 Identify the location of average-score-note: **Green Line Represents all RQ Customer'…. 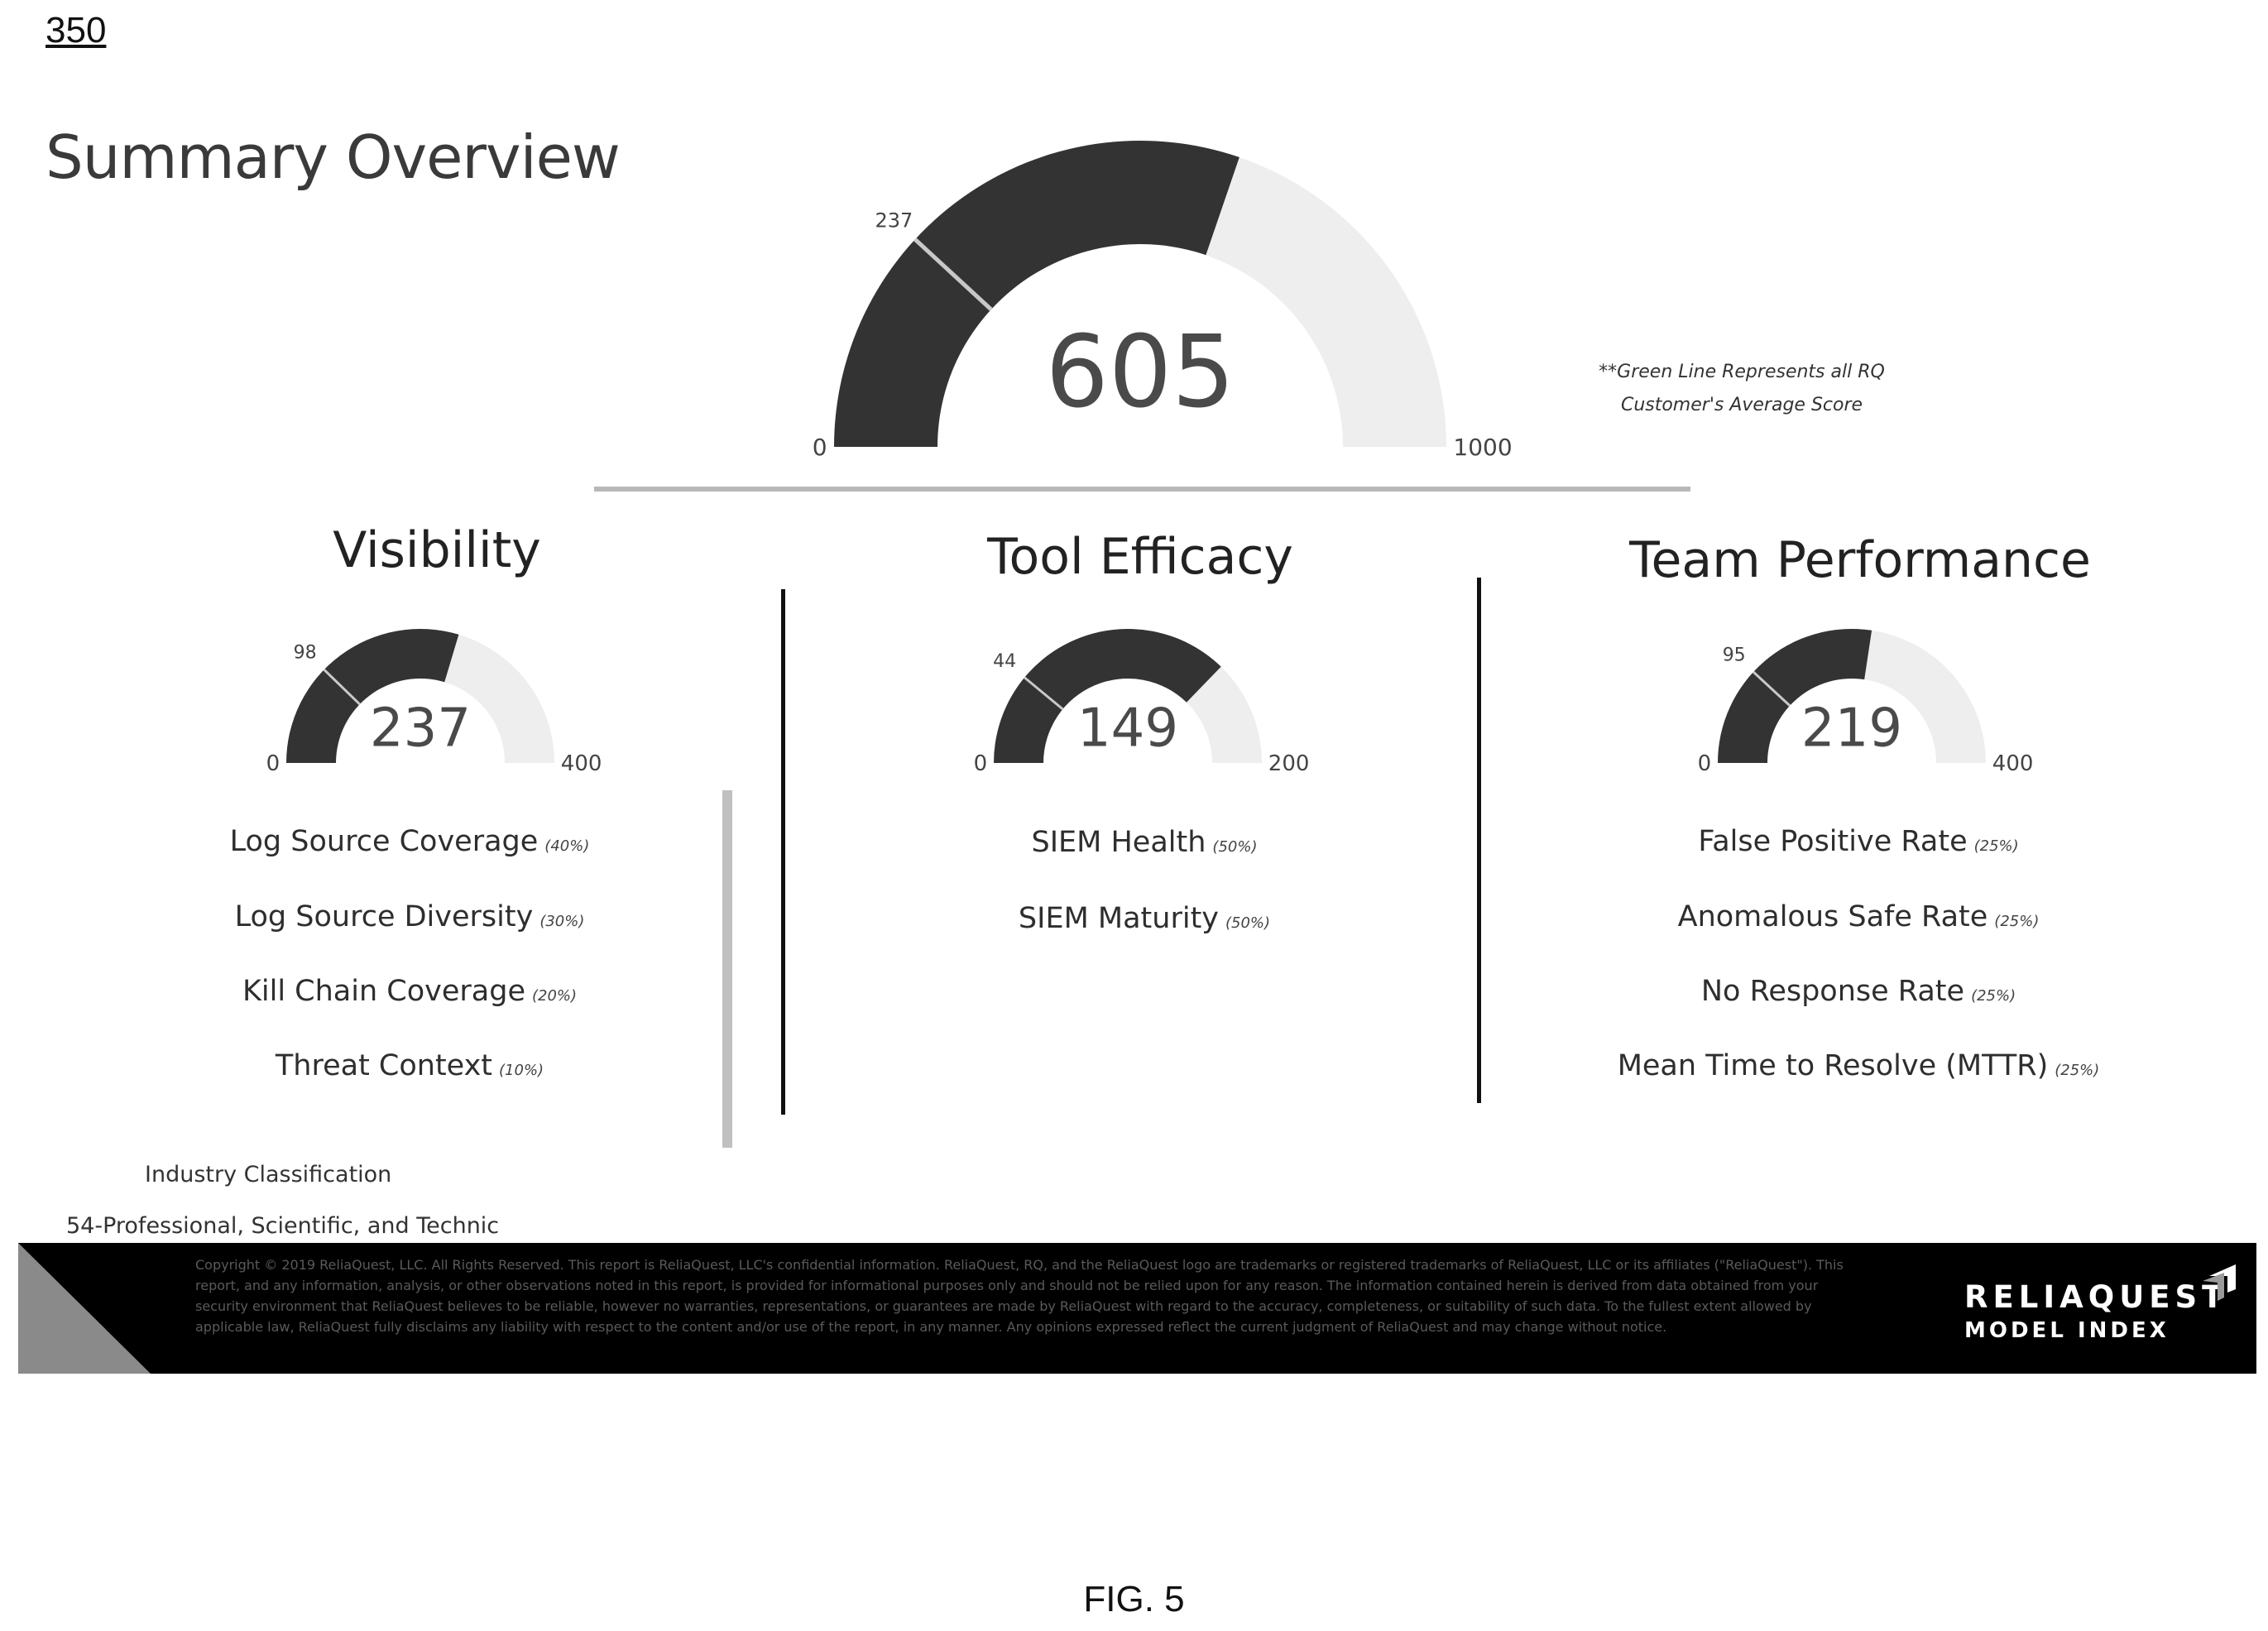
(1742, 389).